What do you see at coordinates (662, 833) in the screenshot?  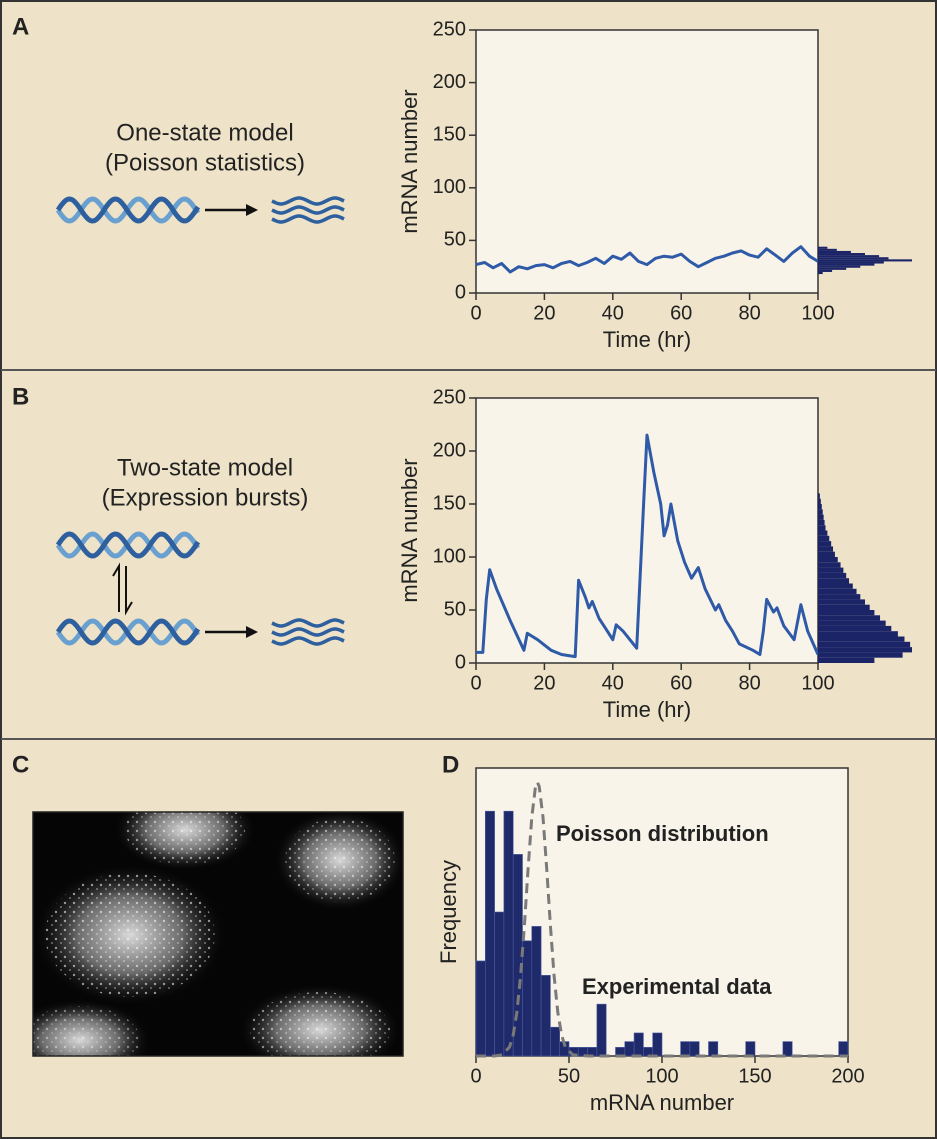 I see `curve-label: Poisson distribution` at bounding box center [662, 833].